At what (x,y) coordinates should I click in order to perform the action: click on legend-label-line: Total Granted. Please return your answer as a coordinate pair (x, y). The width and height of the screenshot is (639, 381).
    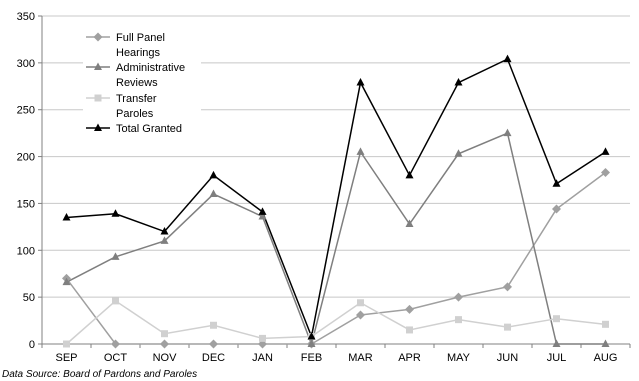
    Looking at the image, I should click on (149, 129).